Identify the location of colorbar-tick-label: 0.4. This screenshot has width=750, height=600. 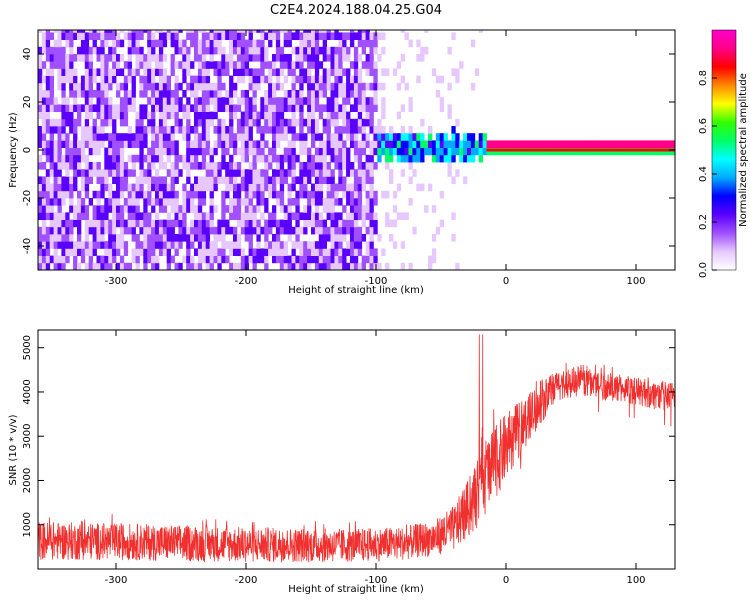
(703, 174).